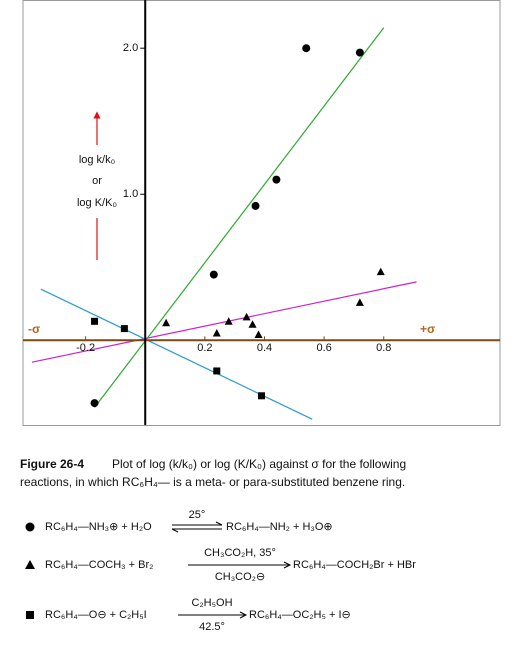  I want to click on x-label-left: -σ, so click(34, 329).